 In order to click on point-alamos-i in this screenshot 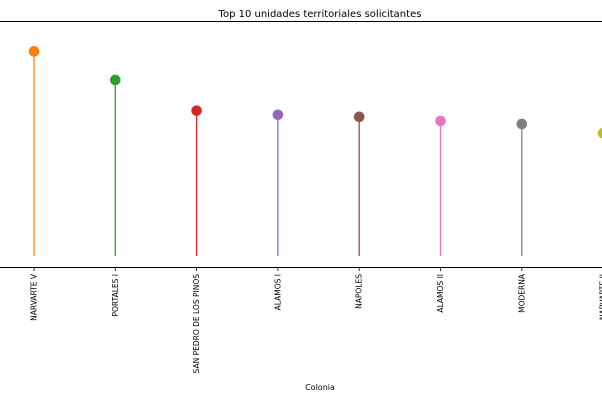, I will do `click(278, 115)`.